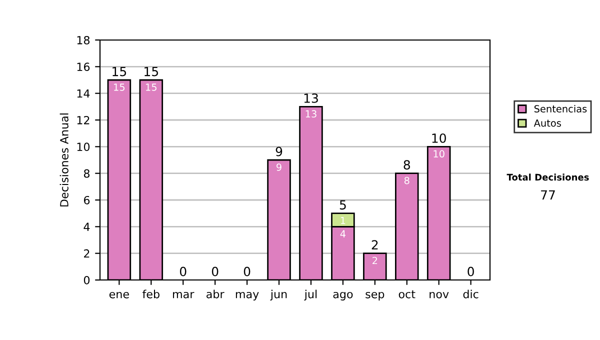 This screenshot has width=600, height=340. I want to click on total-label: 5, so click(343, 205).